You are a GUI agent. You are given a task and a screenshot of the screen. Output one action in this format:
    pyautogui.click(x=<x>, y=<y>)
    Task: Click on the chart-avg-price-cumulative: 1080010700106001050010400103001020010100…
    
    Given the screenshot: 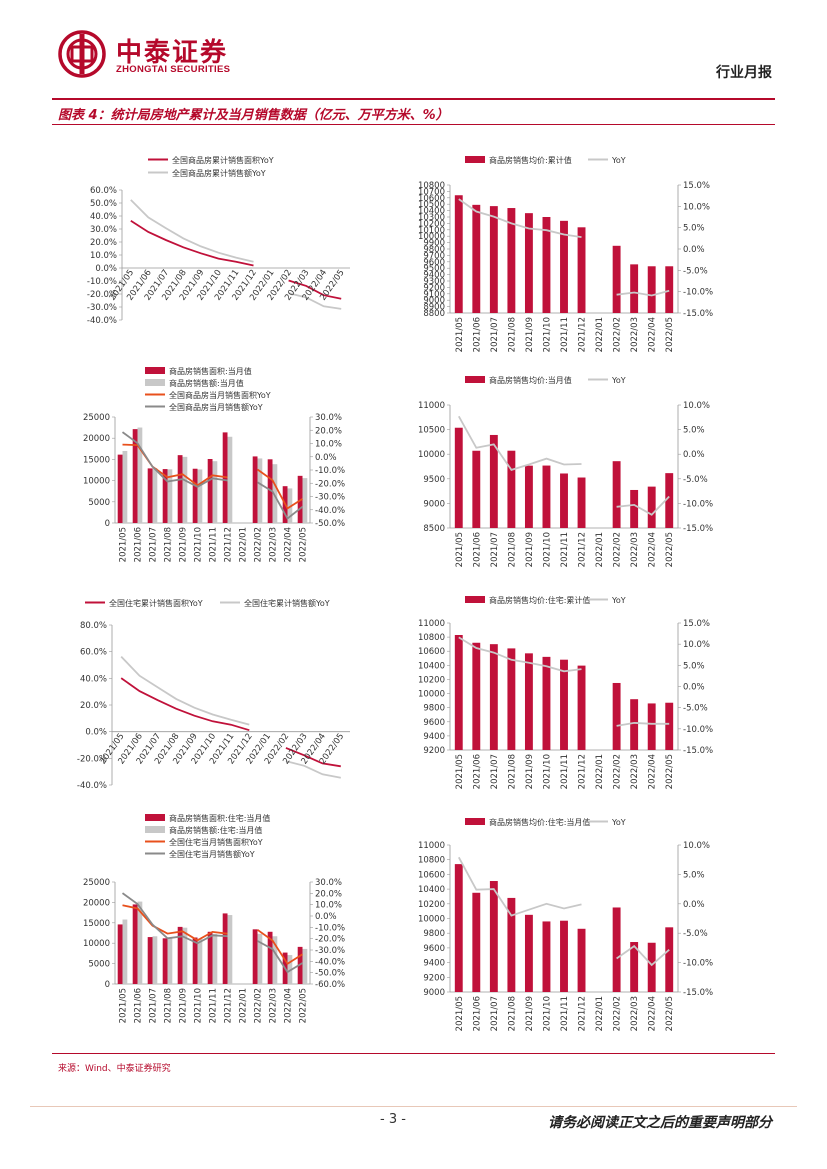 What is the action you would take?
    pyautogui.click(x=565, y=253)
    